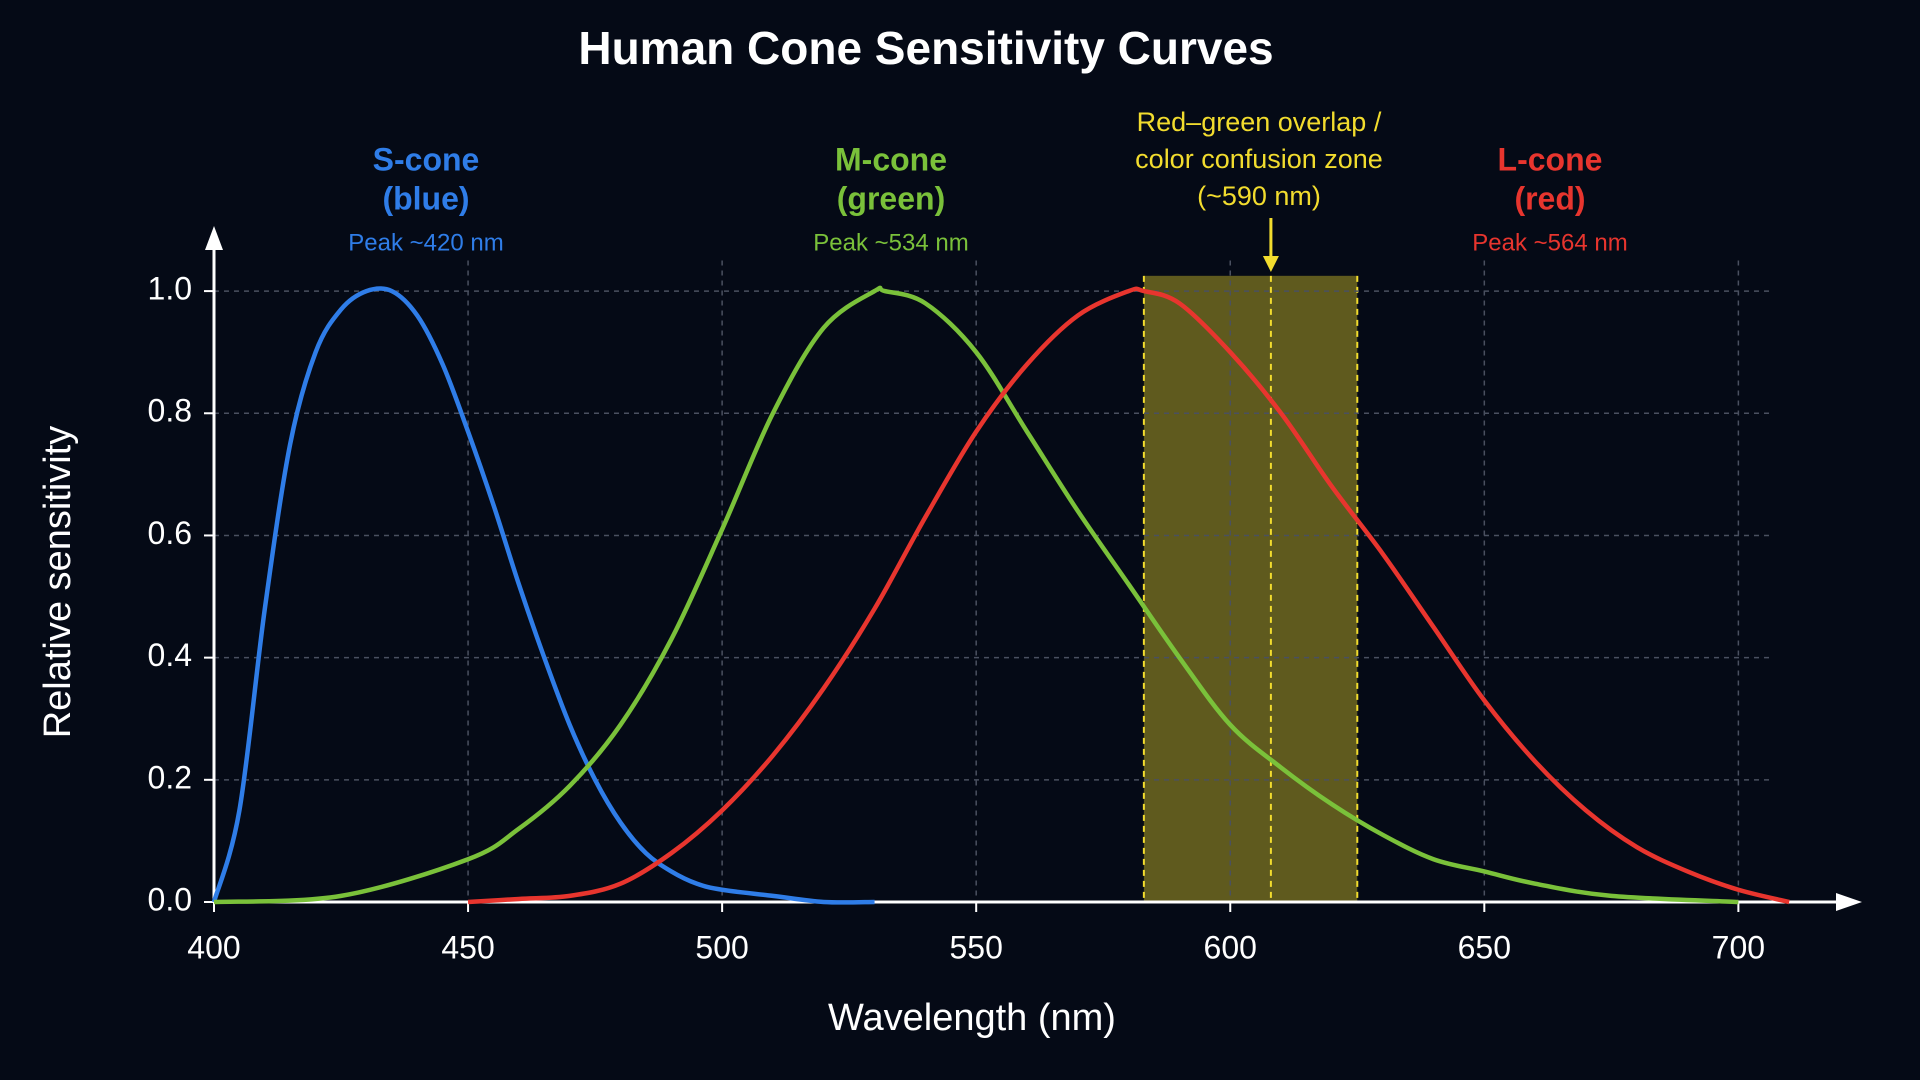 The width and height of the screenshot is (1920, 1080). What do you see at coordinates (925, 48) in the screenshot?
I see `chart-title: Human Cone Sensitivity Curves` at bounding box center [925, 48].